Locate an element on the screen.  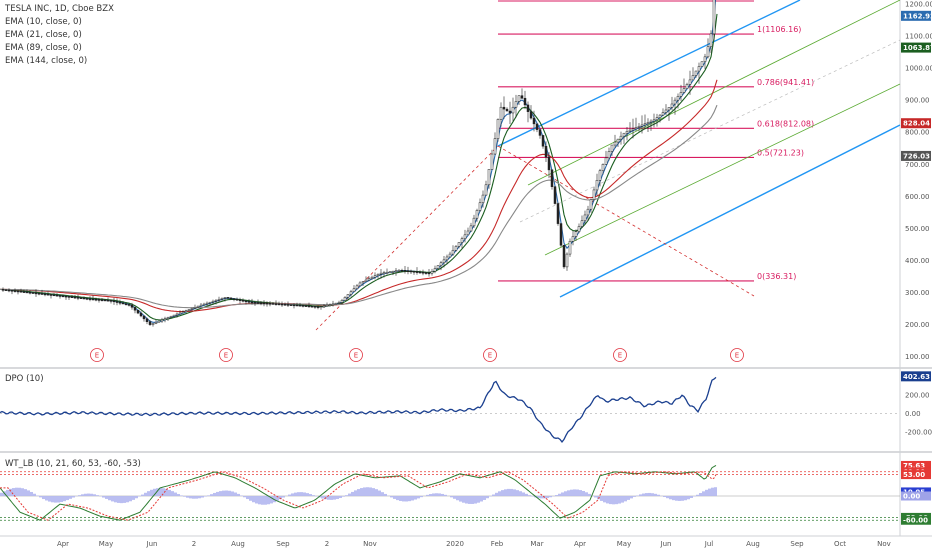
time-tick-5: Sep is located at coordinates (283, 544).